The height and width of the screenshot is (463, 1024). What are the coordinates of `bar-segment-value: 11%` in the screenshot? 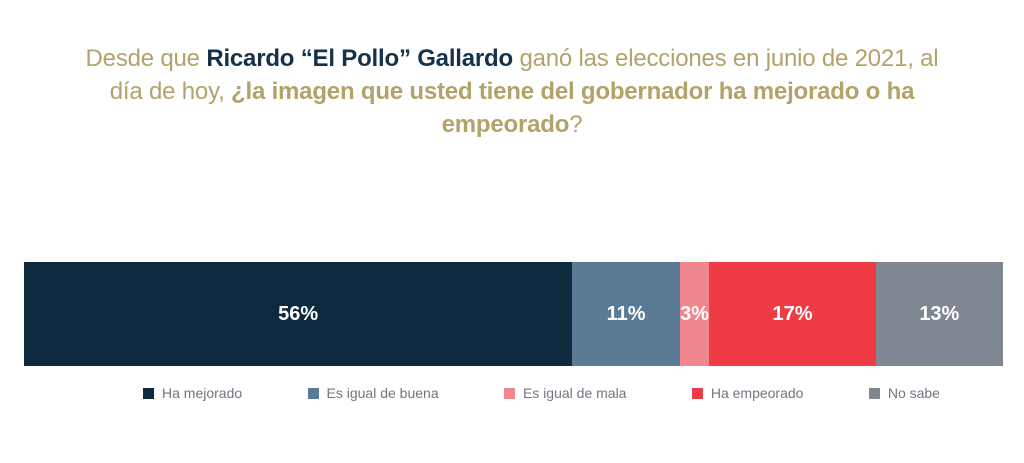 It's located at (626, 313).